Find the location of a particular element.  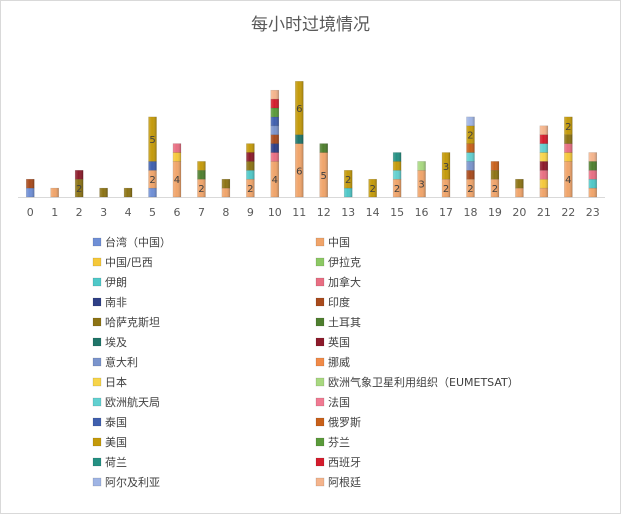

legend-label: 印度 is located at coordinates (339, 302).